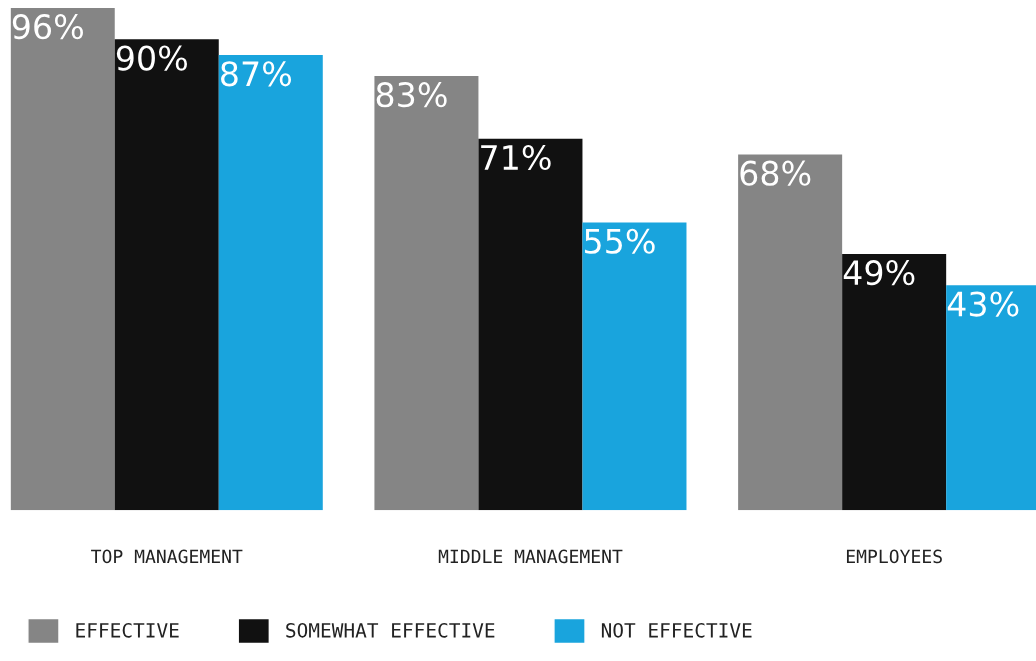 Image resolution: width=1036 pixels, height=661 pixels. What do you see at coordinates (620, 241) in the screenshot?
I see `data-label: 55%` at bounding box center [620, 241].